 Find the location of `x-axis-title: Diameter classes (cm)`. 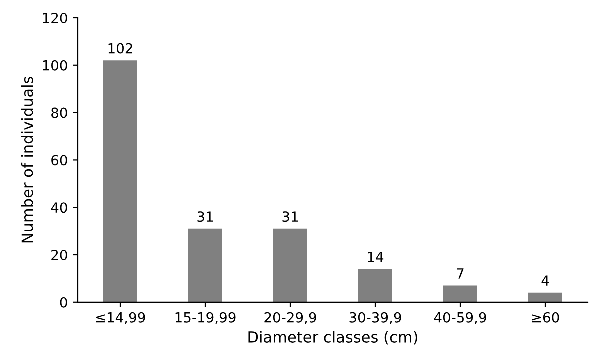

x-axis-title: Diameter classes (cm) is located at coordinates (333, 338).